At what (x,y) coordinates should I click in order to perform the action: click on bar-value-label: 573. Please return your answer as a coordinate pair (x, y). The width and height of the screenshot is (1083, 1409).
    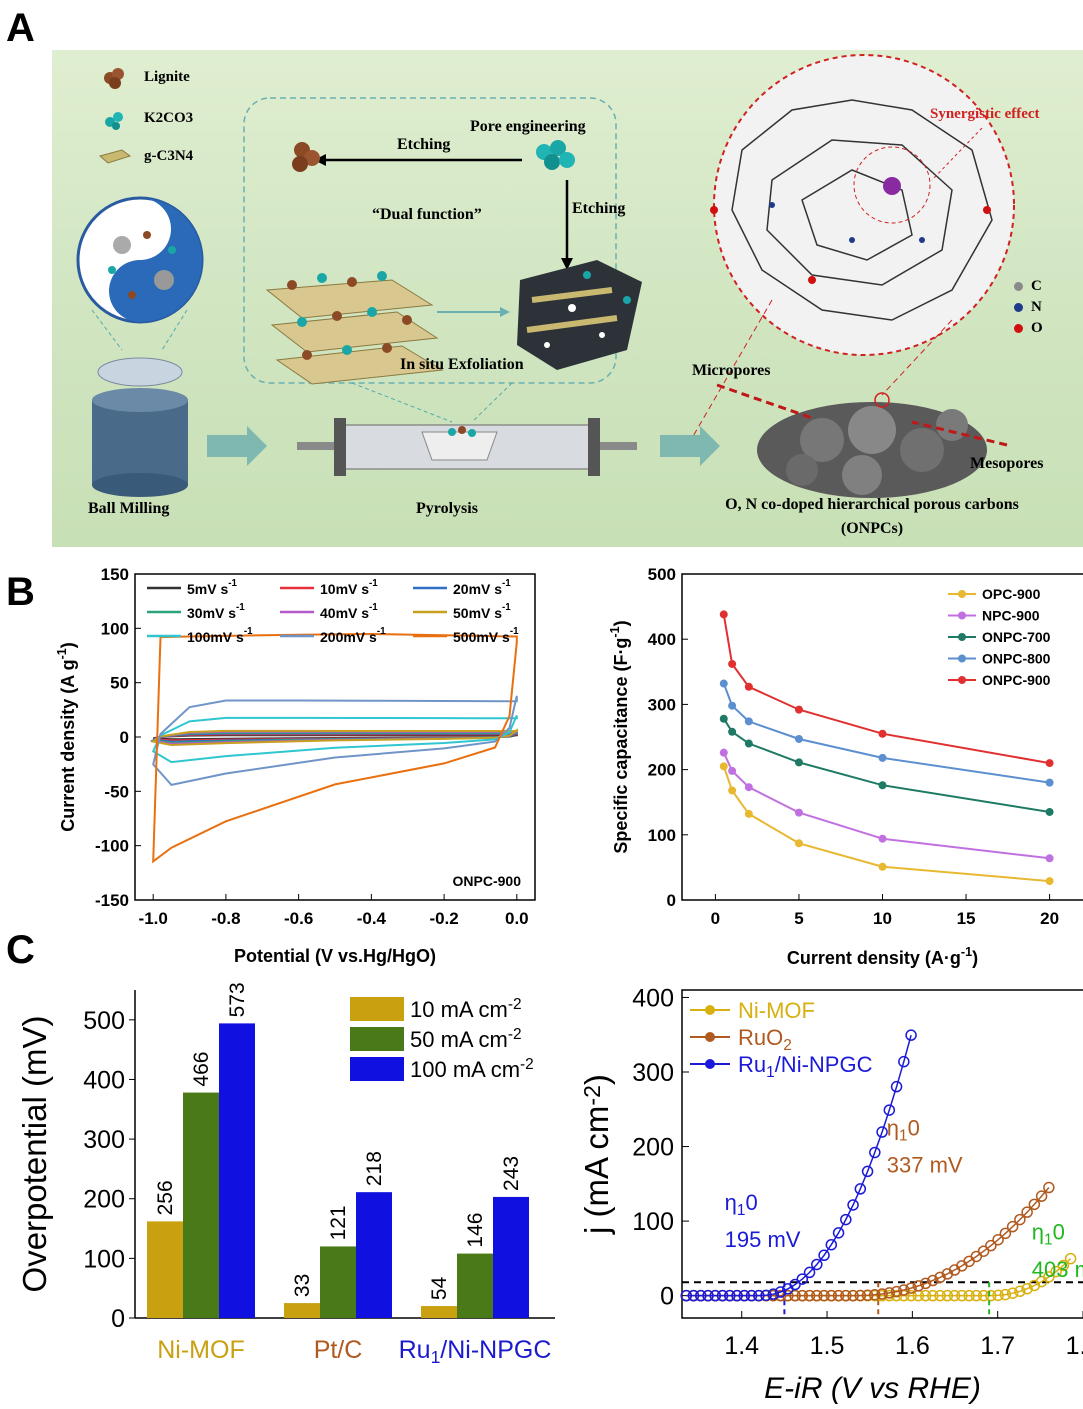
    Looking at the image, I should click on (237, 999).